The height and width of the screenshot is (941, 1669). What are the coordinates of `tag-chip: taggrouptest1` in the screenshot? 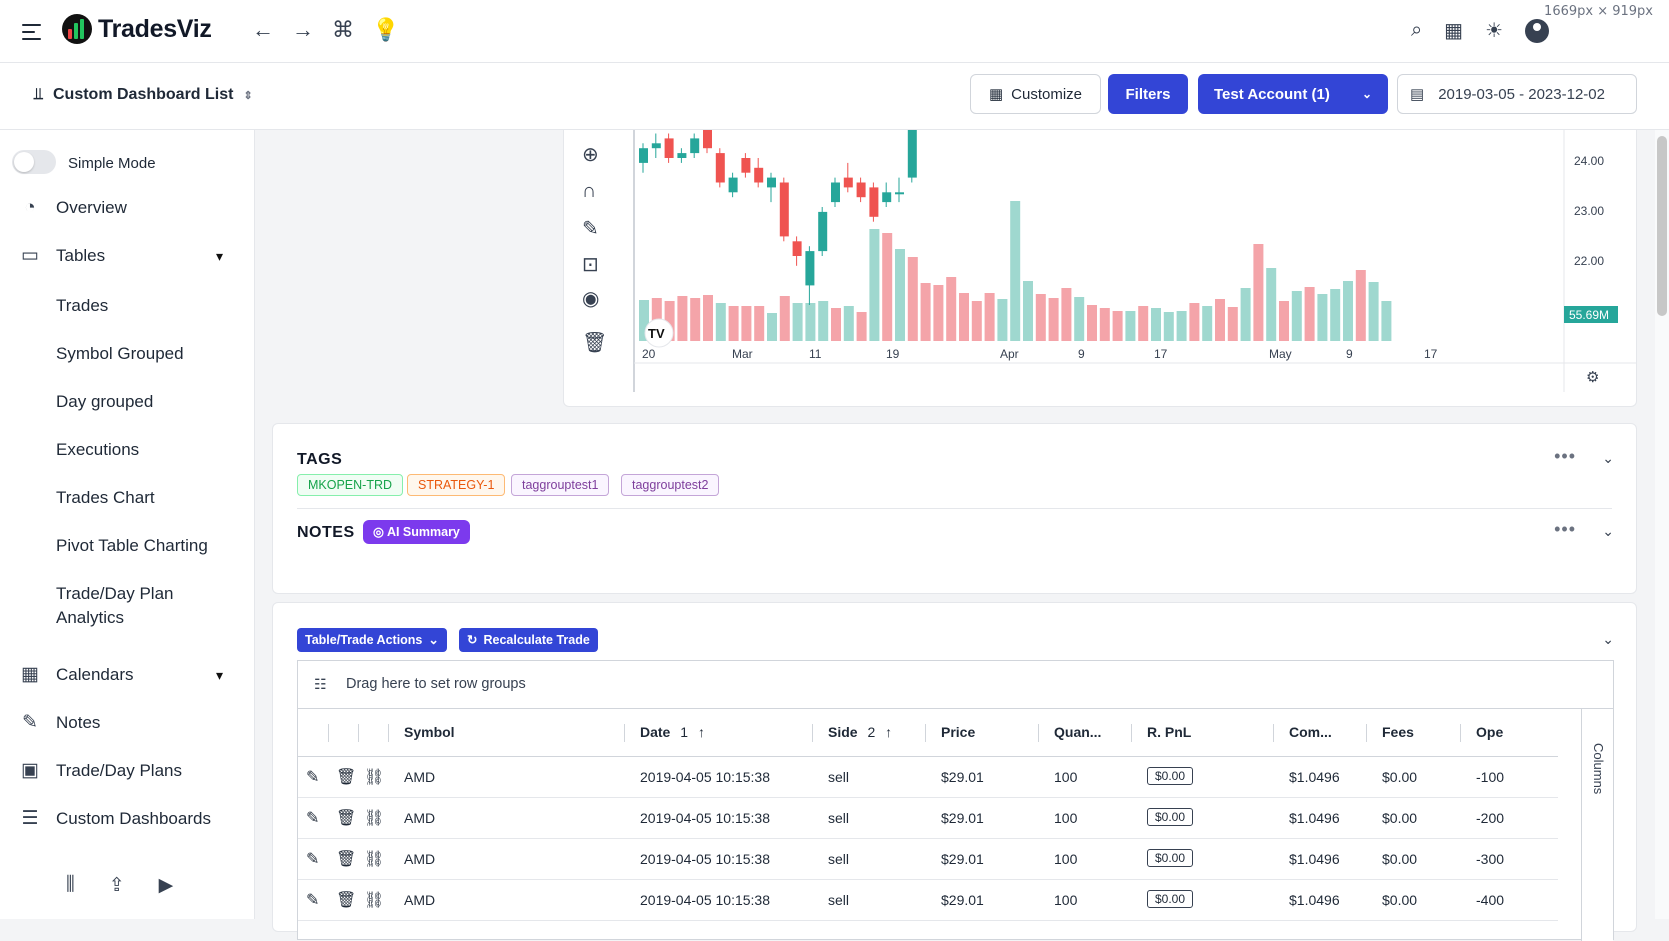 It's located at (560, 485).